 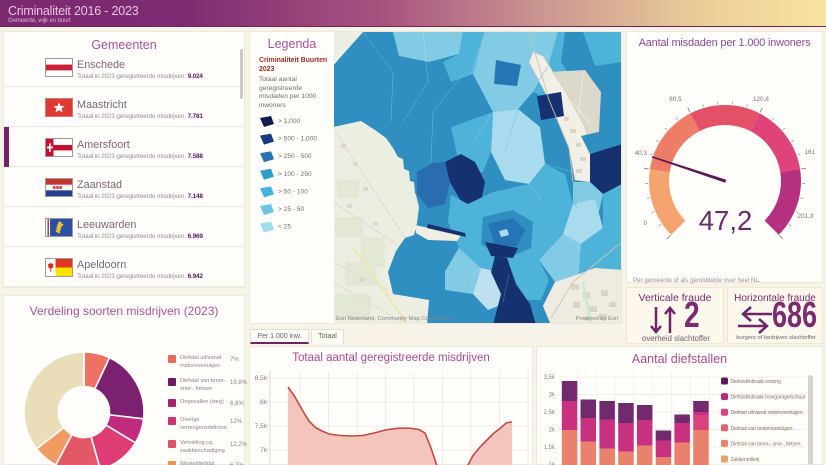 I want to click on svg-text: 0, so click(x=646, y=223).